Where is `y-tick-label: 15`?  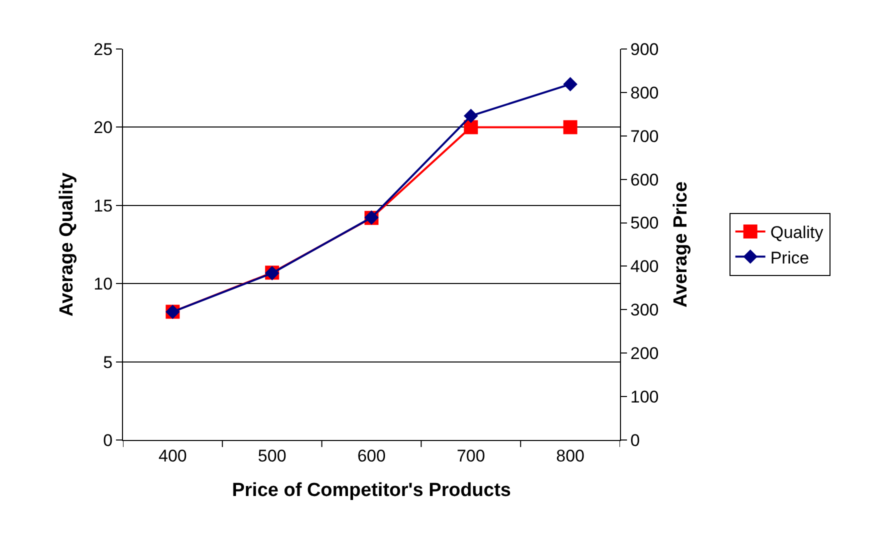 y-tick-label: 15 is located at coordinates (103, 206).